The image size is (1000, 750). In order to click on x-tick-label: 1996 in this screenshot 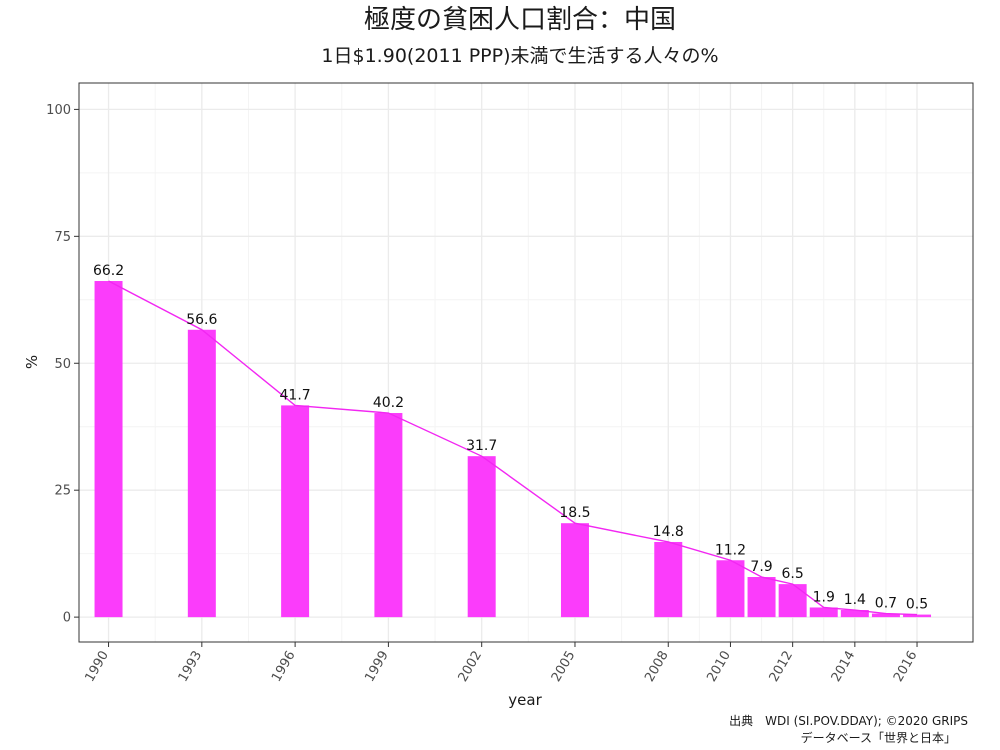, I will do `click(284, 667)`.